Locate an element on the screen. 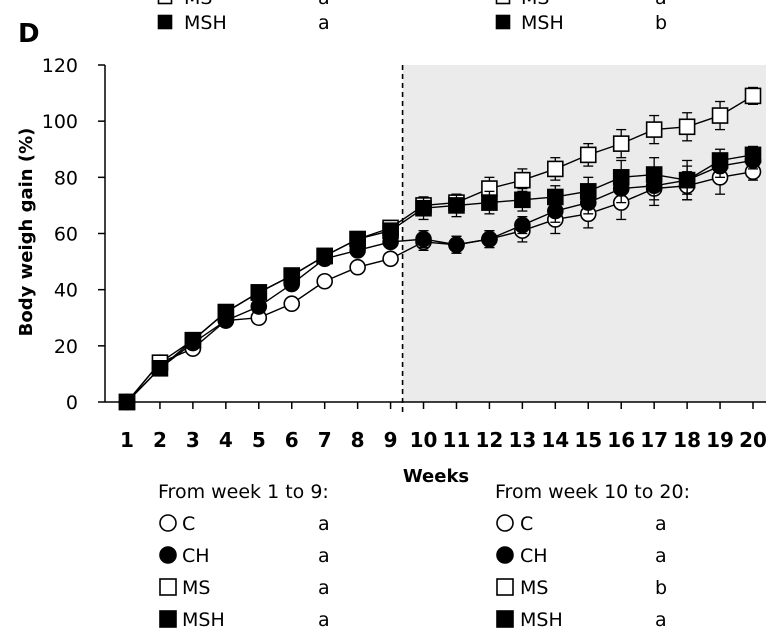 The height and width of the screenshot is (635, 768). y-axis-title: Body weigh gain (%) is located at coordinates (26, 232).